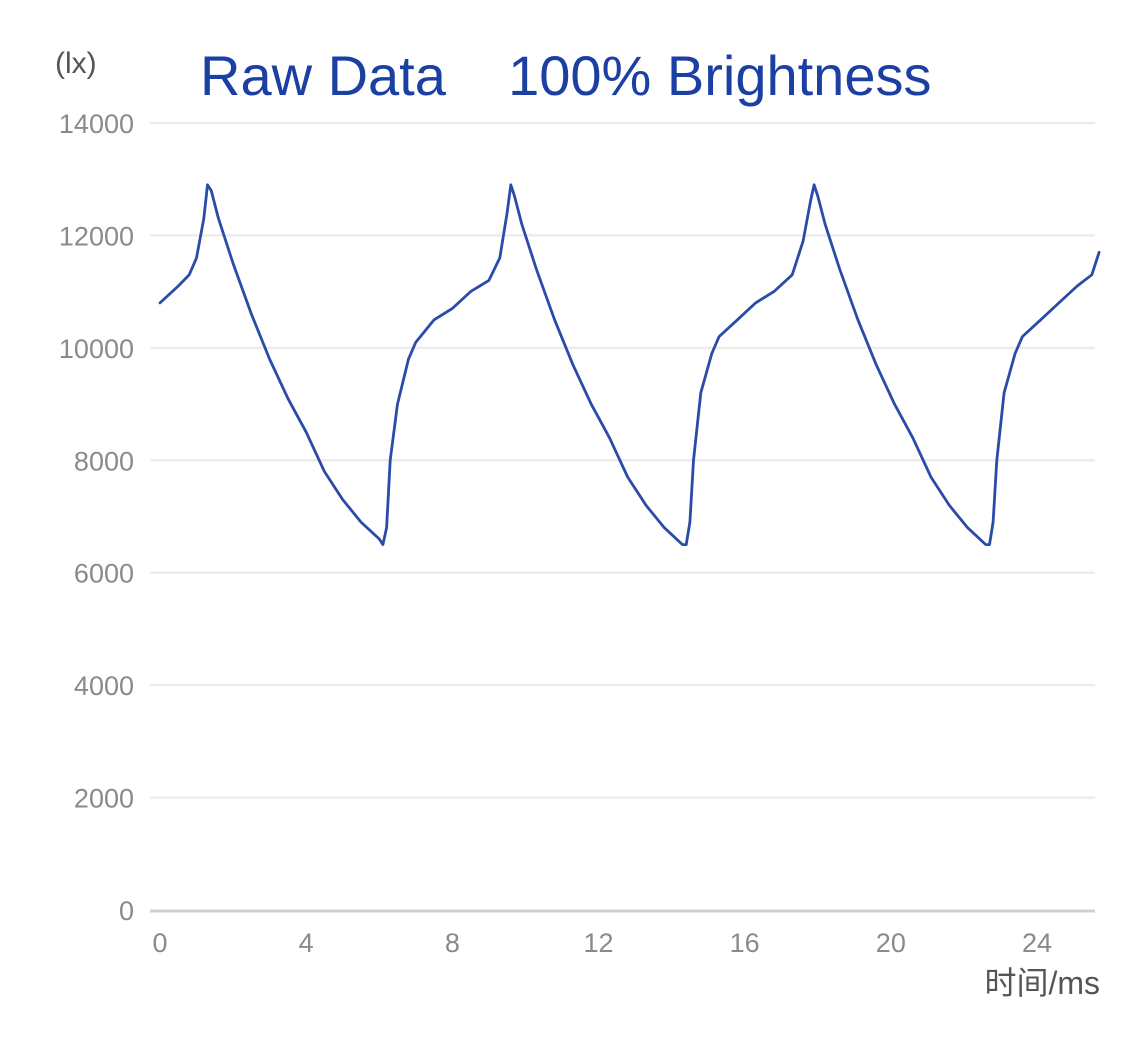 This screenshot has width=1125, height=1045. I want to click on y-tick-label: 0, so click(126, 911).